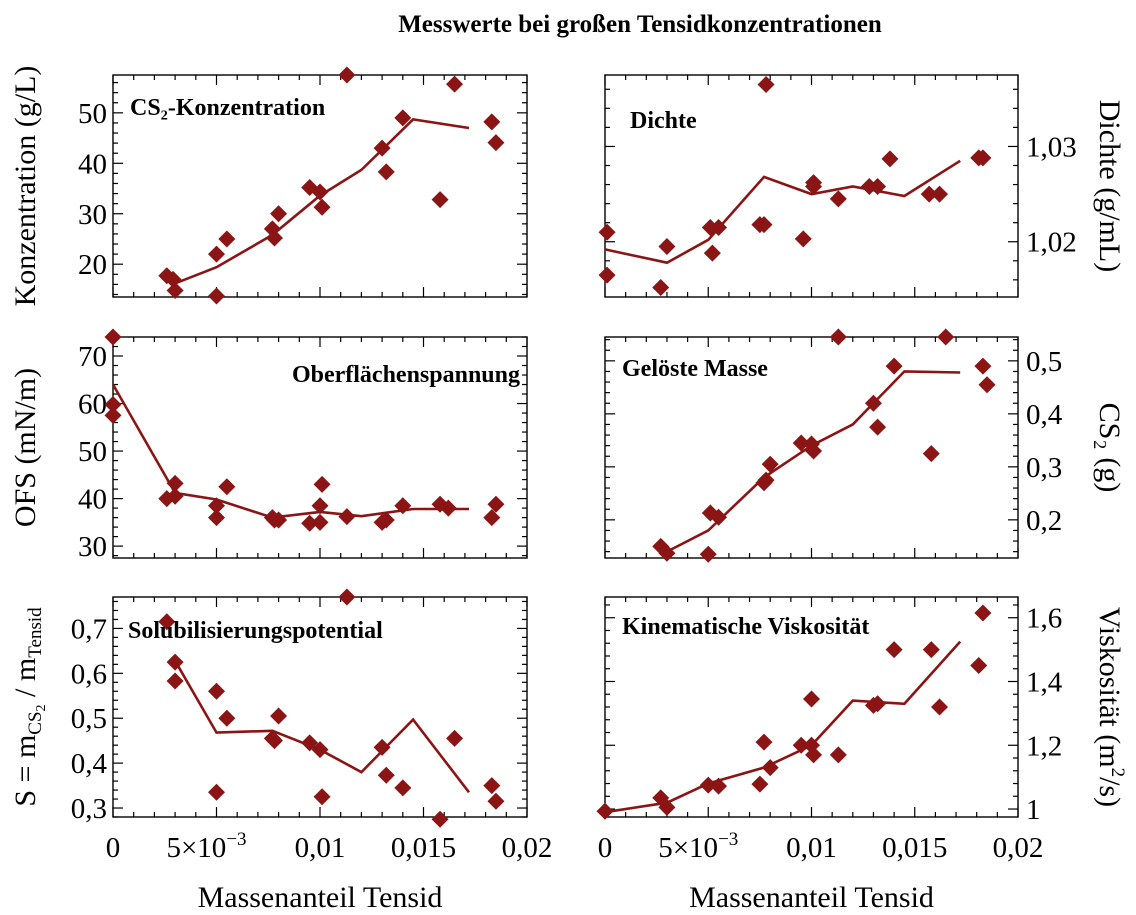 The height and width of the screenshot is (915, 1136). Describe the element at coordinates (227, 108) in the screenshot. I see `panel-title: CS₂-Konzentration` at that location.